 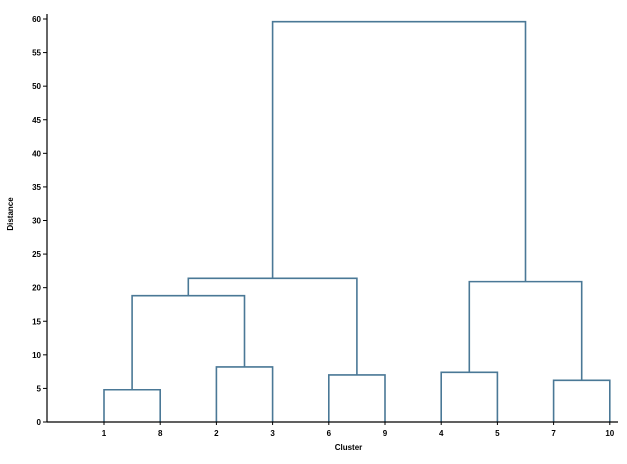 What do you see at coordinates (36, 187) in the screenshot?
I see `y-tick-label: 35` at bounding box center [36, 187].